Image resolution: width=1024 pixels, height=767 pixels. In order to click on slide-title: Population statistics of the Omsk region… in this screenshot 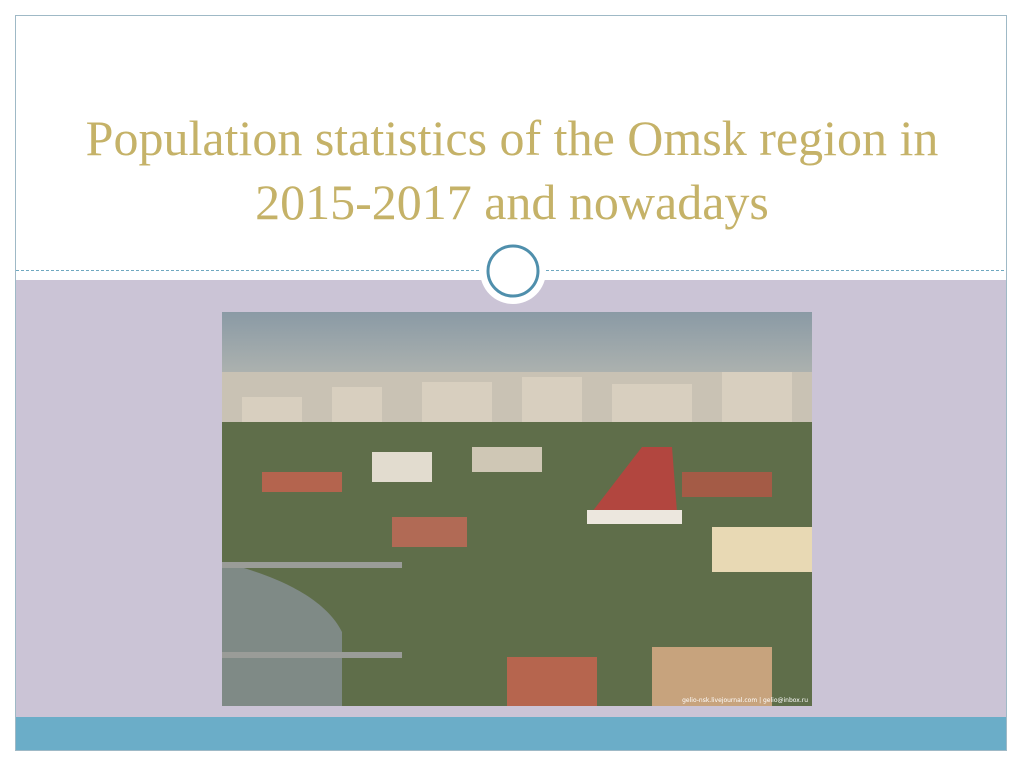, I will do `click(512, 170)`.